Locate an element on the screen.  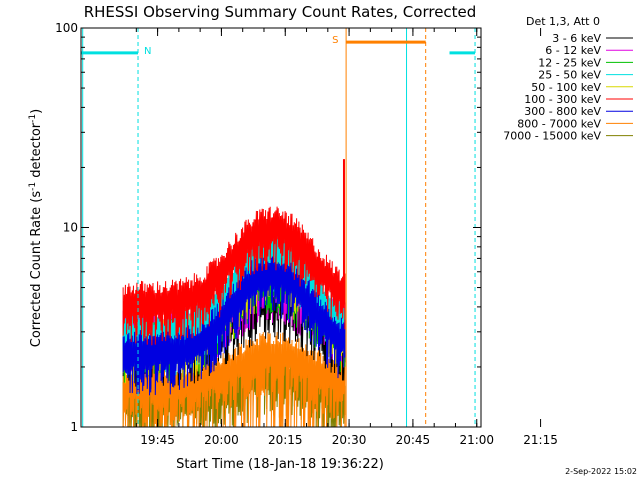
legend-title: Det 1,3, Att 0 is located at coordinates (563, 21).